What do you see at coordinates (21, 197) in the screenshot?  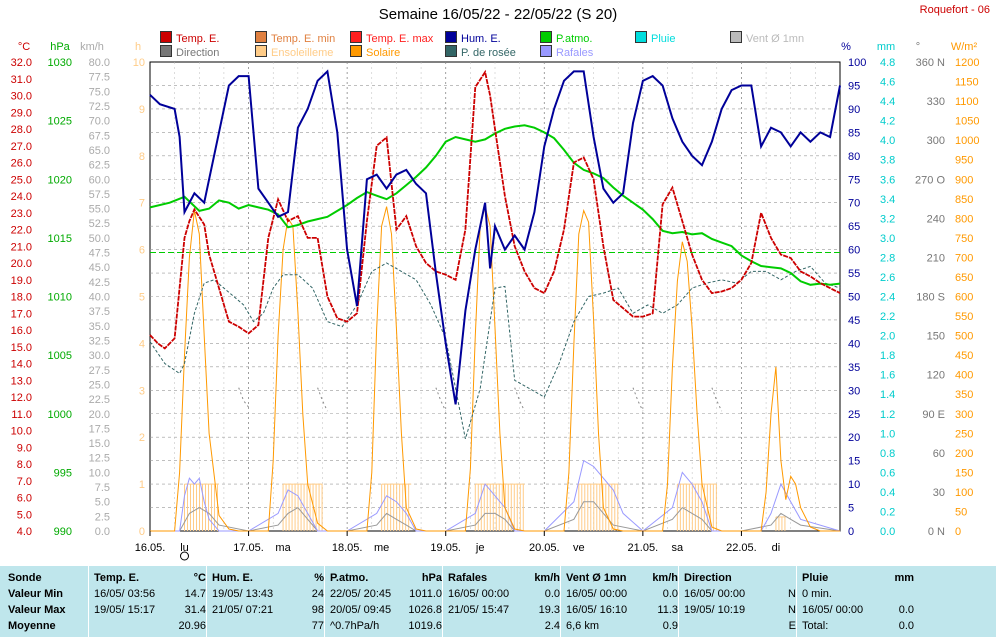 I see `tick-label-temp: 24.0` at bounding box center [21, 197].